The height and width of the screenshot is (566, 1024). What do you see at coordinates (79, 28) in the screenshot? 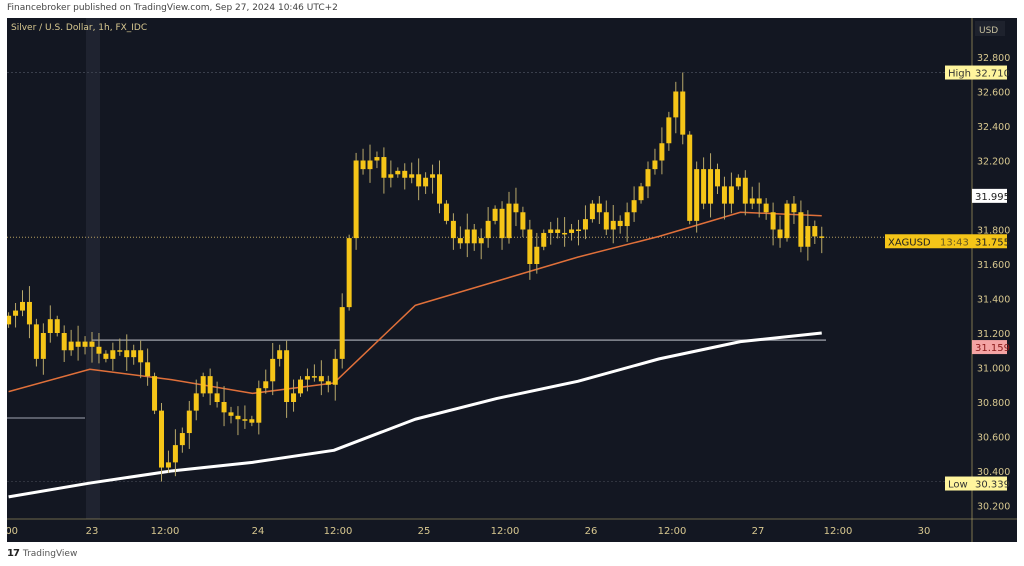
I see `chart-title: Silver / U.S. Dollar, 1h, FX_IDC` at bounding box center [79, 28].